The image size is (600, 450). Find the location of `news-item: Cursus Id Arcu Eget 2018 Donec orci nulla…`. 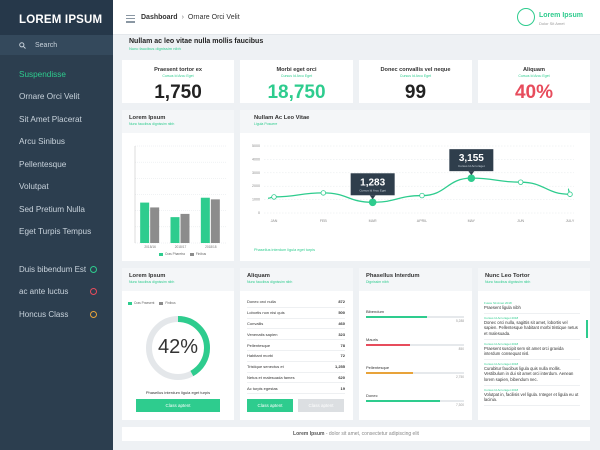

news-item: Cursus Id Arcu Eget 2018 Donec orci nulla… is located at coordinates (532, 327).